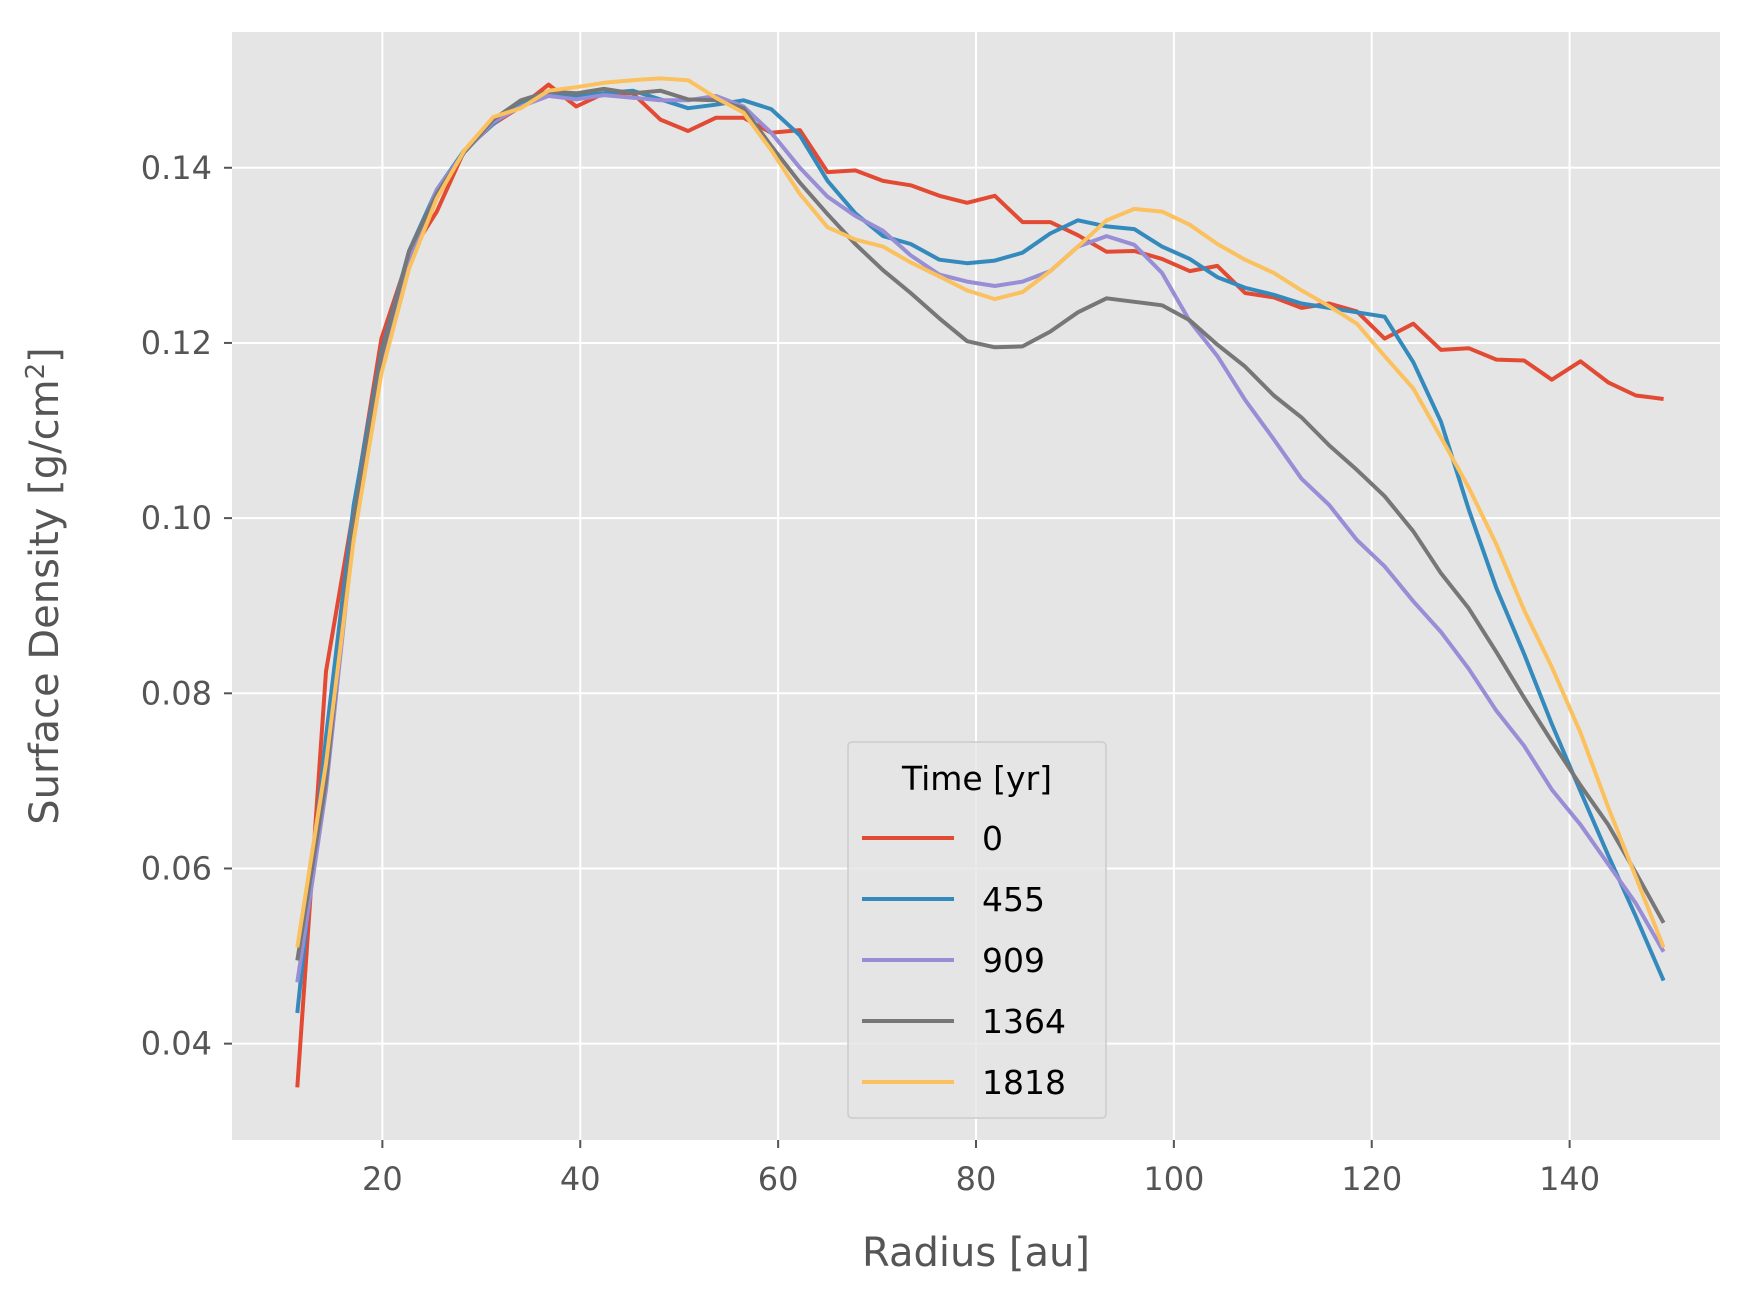  Describe the element at coordinates (976, 778) in the screenshot. I see `legend-title: Time [yr]` at that location.